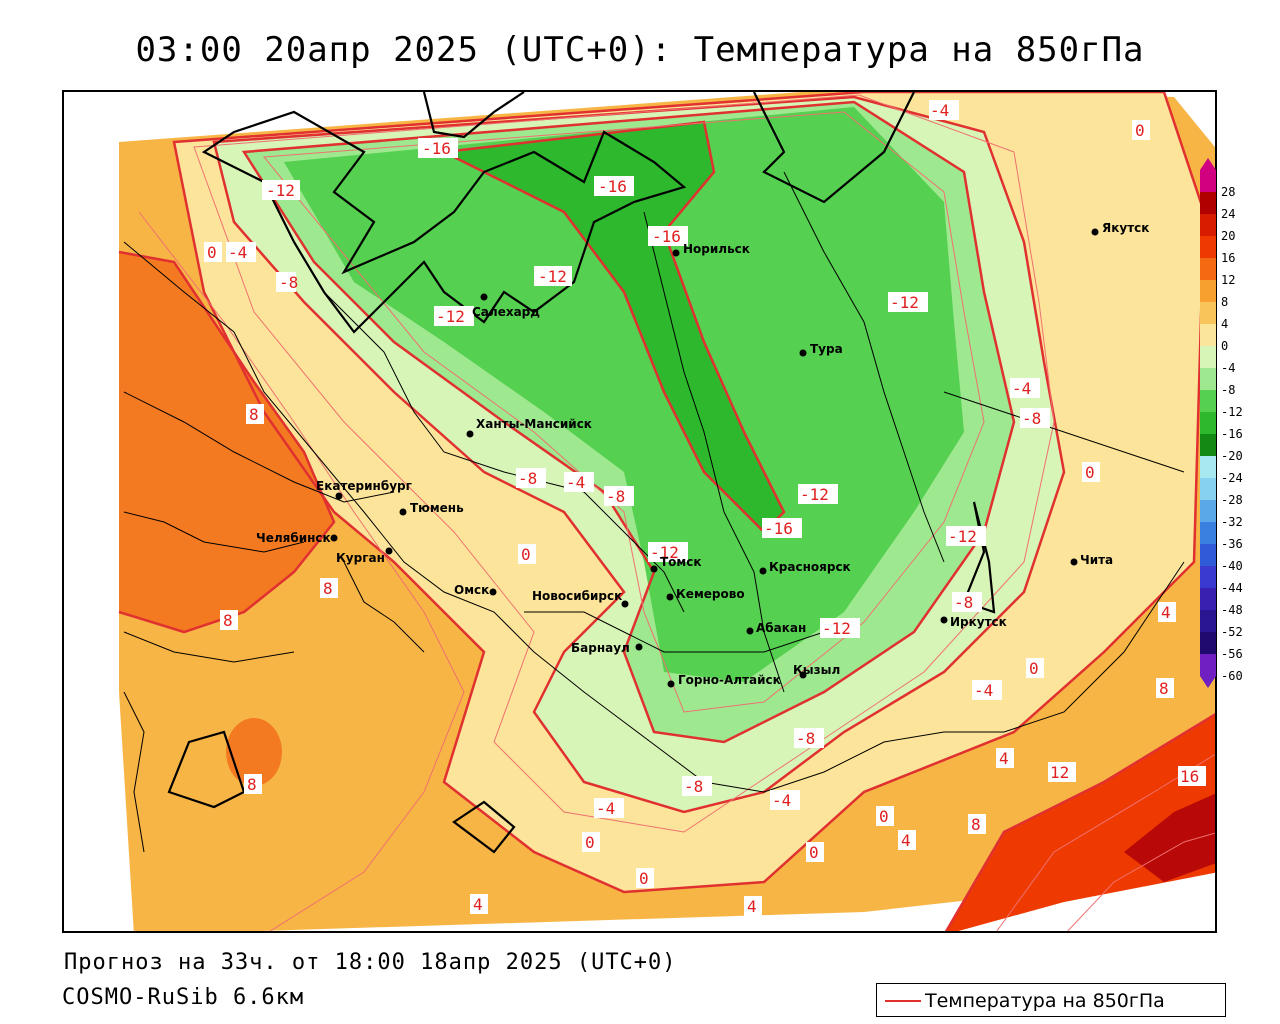  I want to click on city-norilsk: Норильск, so click(711, 249).